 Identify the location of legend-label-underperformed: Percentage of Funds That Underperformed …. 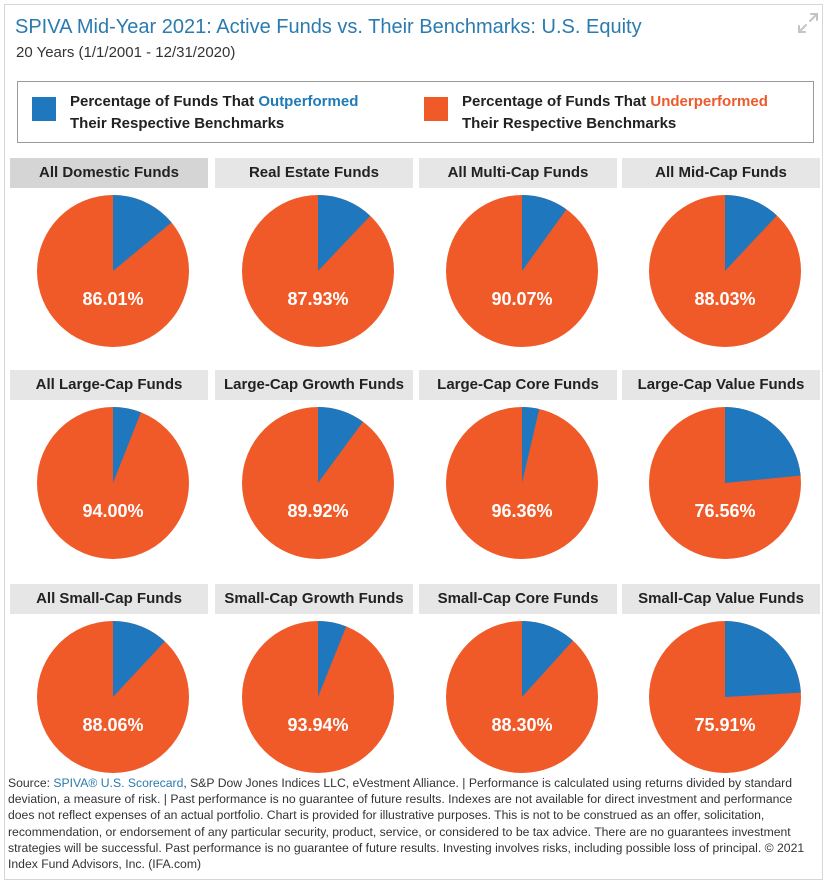
(615, 113).